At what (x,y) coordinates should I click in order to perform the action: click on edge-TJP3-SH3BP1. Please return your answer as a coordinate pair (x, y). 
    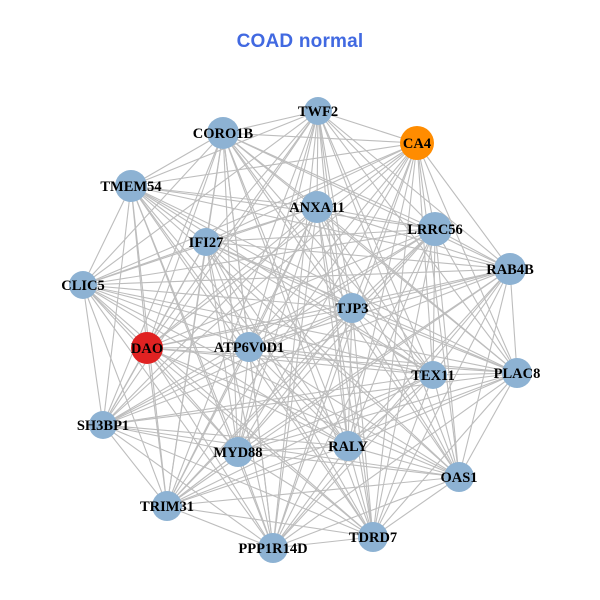
    Looking at the image, I should click on (227, 366).